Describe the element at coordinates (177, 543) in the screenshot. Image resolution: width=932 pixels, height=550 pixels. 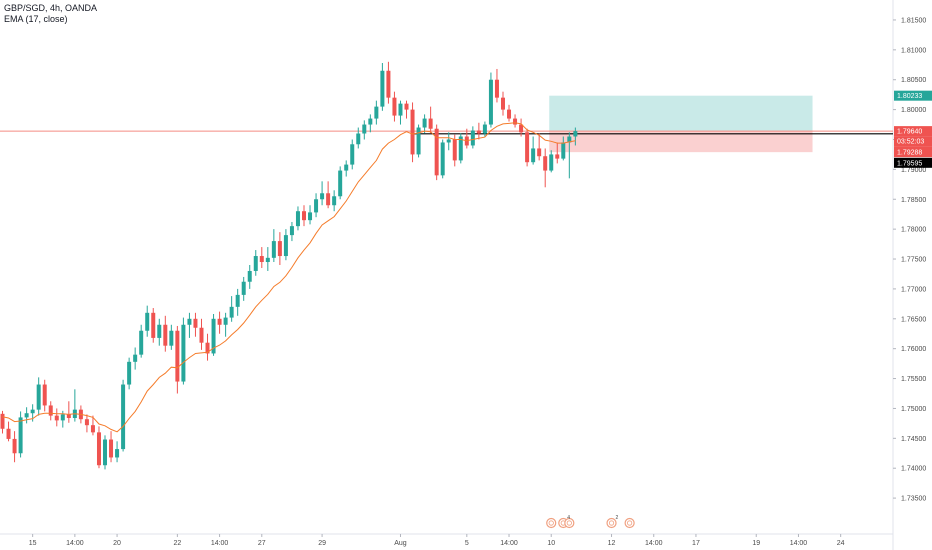
I see `x-tick-label: 22` at that location.